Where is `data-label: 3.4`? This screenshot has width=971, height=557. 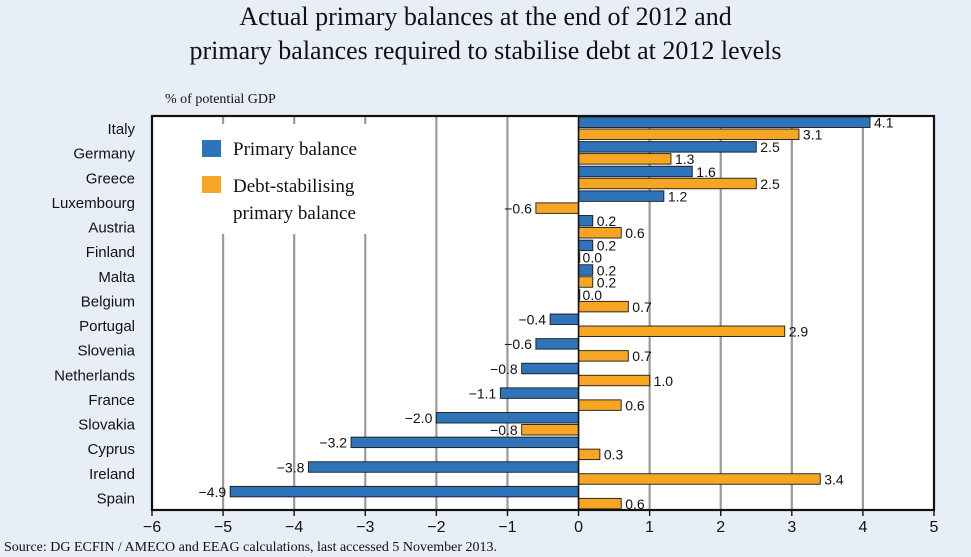 data-label: 3.4 is located at coordinates (834, 479).